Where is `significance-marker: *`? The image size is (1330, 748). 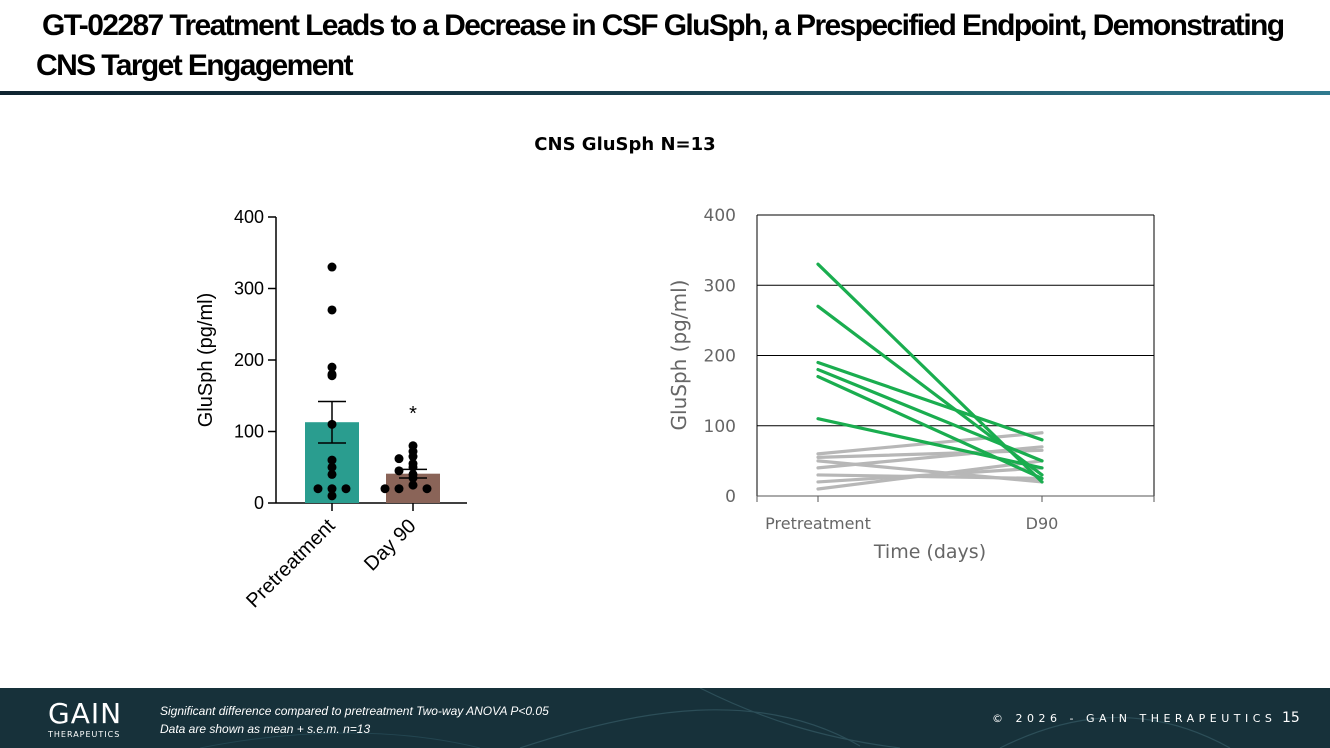 significance-marker: * is located at coordinates (413, 414).